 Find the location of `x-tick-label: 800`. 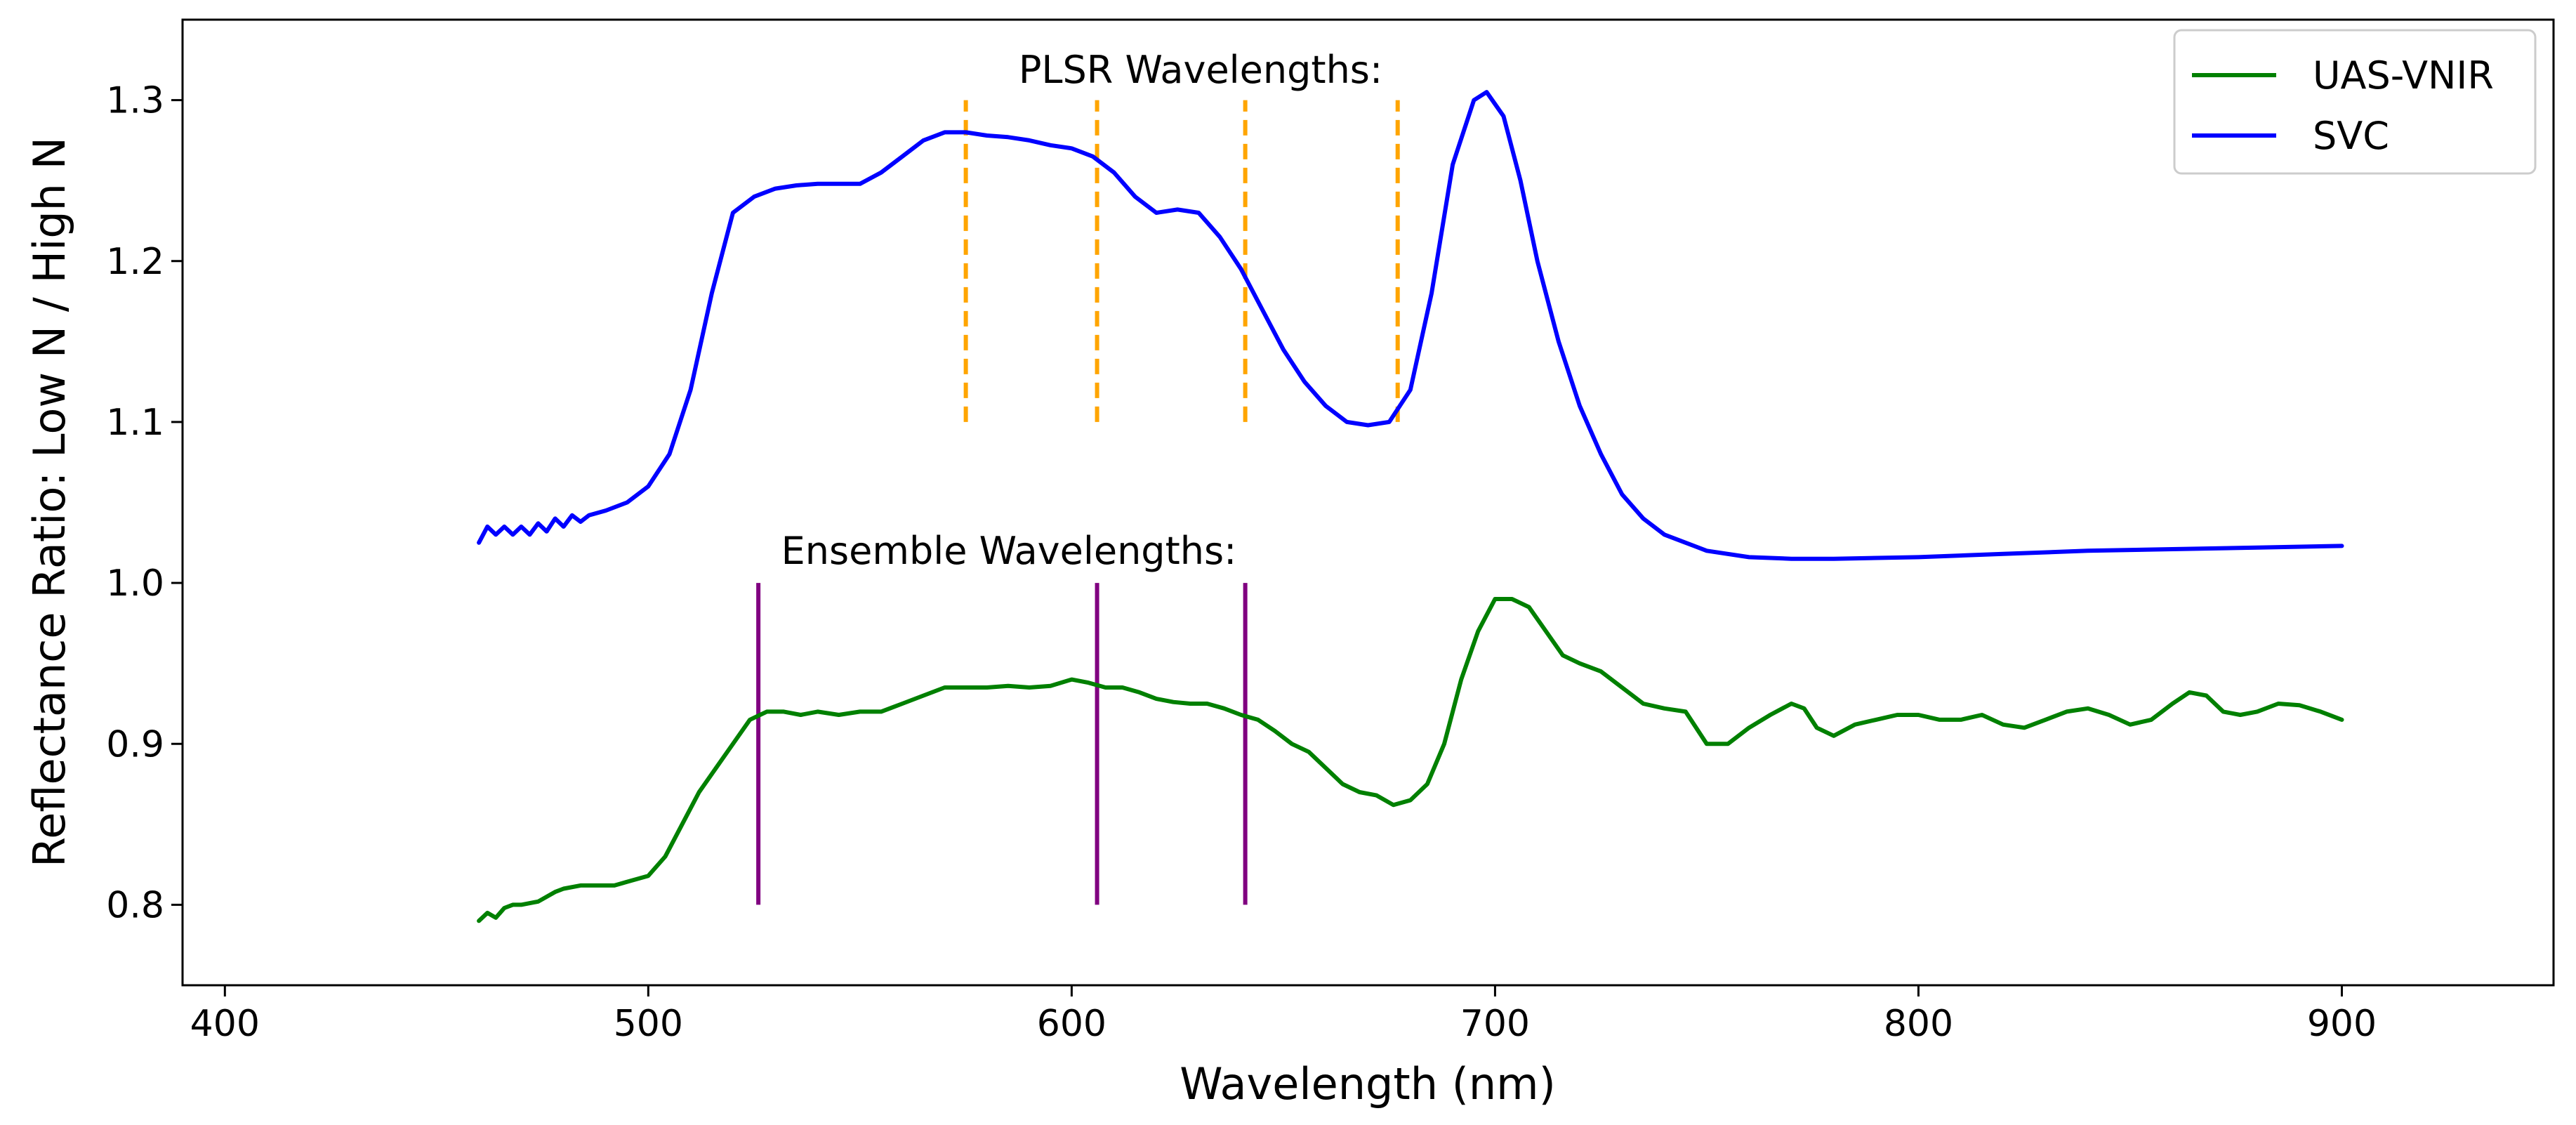

x-tick-label: 800 is located at coordinates (1919, 1024).